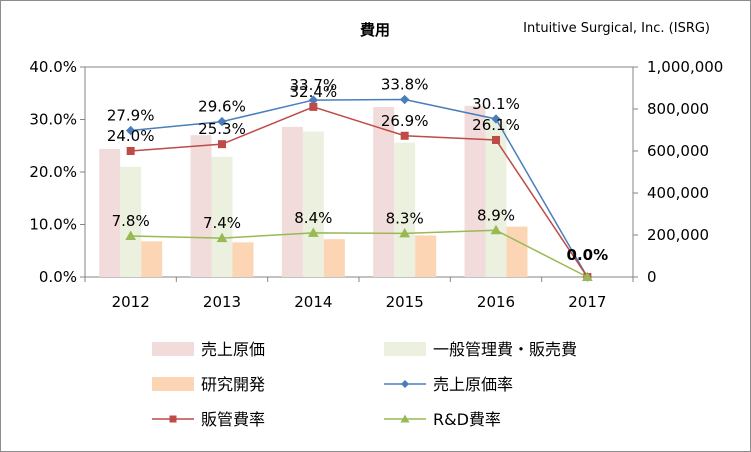 The width and height of the screenshot is (751, 452). I want to click on data-label: 33.8%, so click(405, 85).